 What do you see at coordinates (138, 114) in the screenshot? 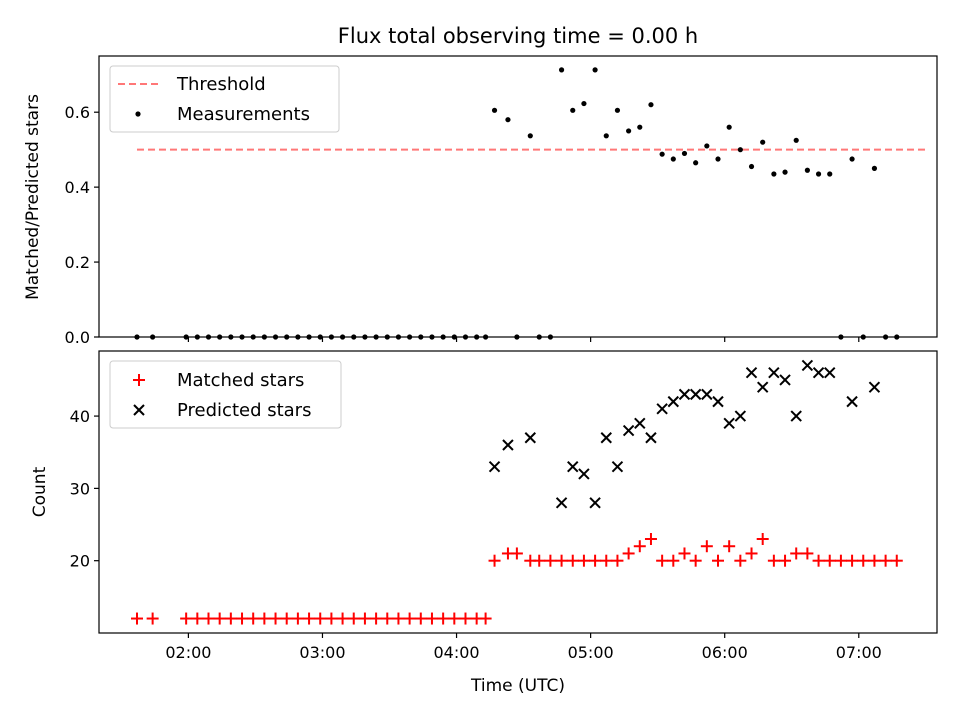
I see `legend-measurements-swatch` at bounding box center [138, 114].